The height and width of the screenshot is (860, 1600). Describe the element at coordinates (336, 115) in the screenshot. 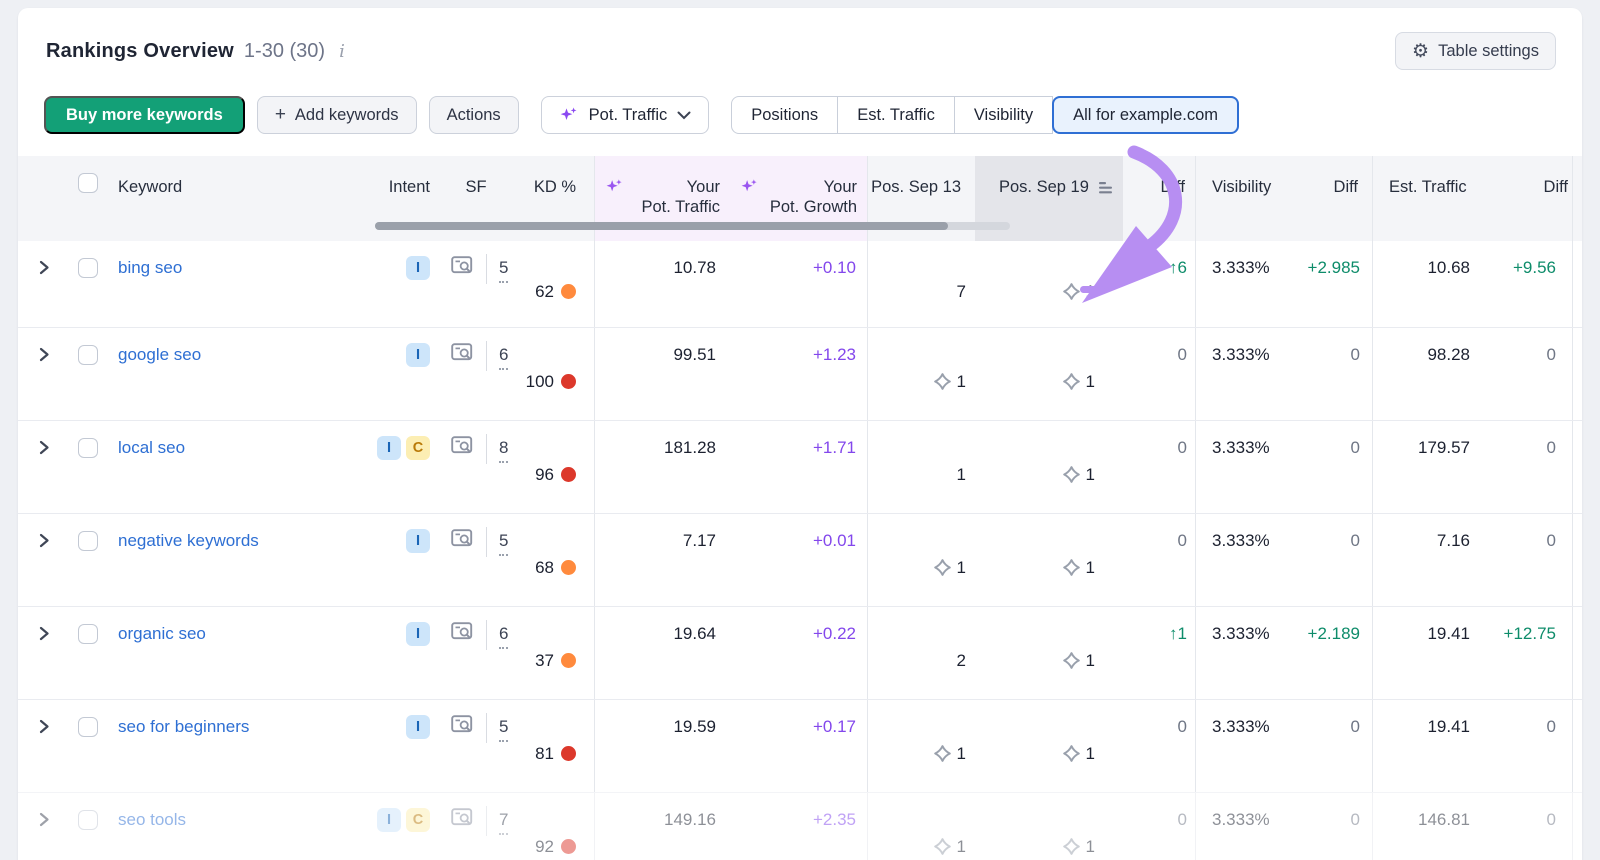

I see `add-keywords-button: + Add keywords` at that location.